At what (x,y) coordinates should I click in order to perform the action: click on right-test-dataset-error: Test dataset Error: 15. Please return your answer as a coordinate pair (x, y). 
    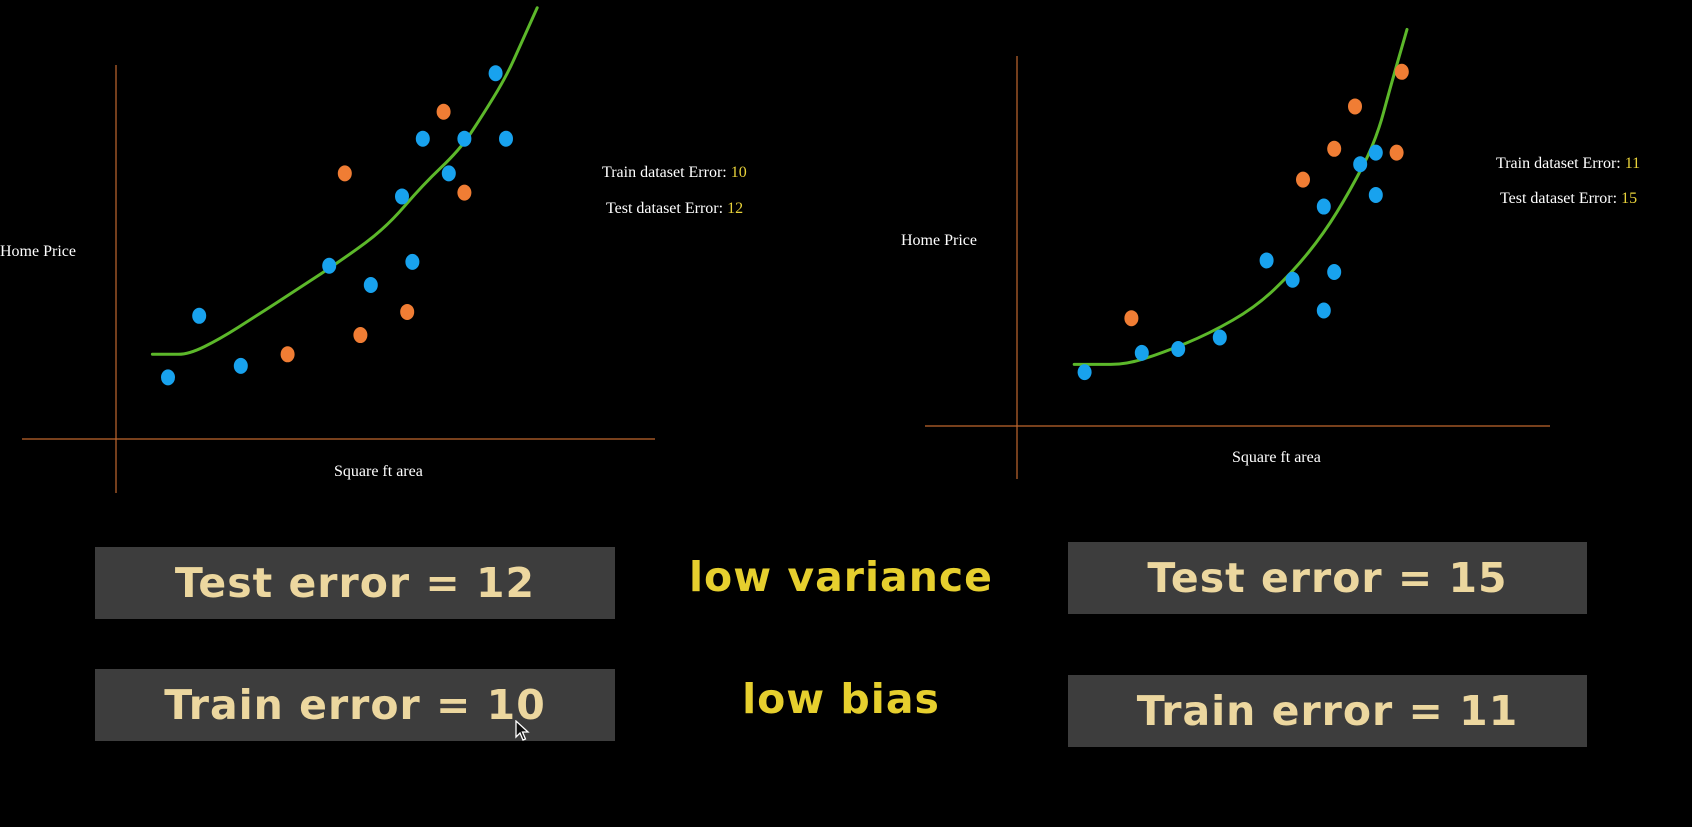
    Looking at the image, I should click on (1568, 199).